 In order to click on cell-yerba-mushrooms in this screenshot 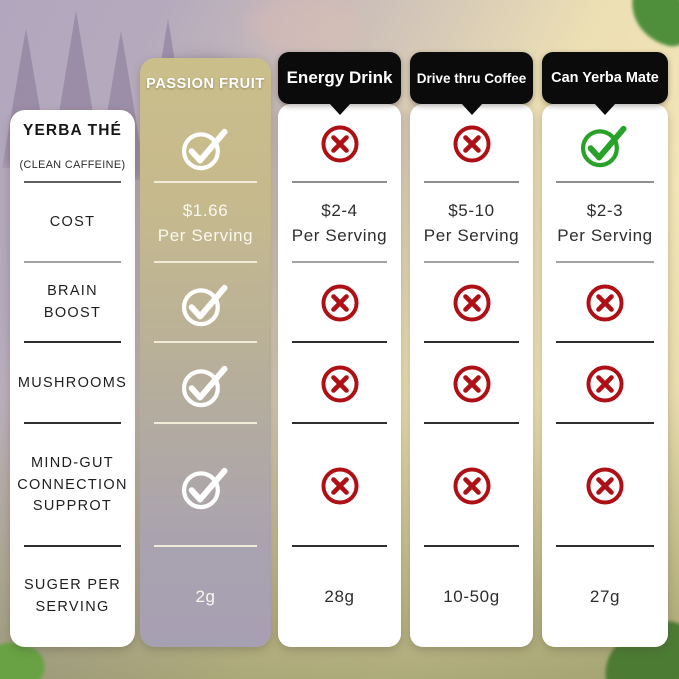, I will do `click(605, 383)`.